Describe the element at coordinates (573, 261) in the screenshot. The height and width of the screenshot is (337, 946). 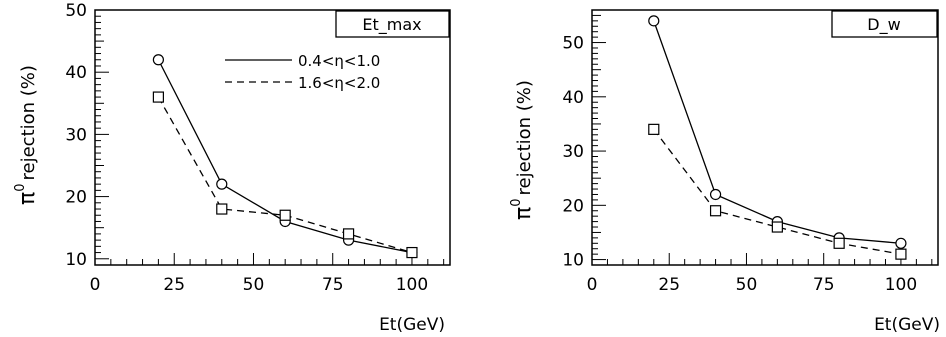
I see `right-y-tick-label: 10` at that location.